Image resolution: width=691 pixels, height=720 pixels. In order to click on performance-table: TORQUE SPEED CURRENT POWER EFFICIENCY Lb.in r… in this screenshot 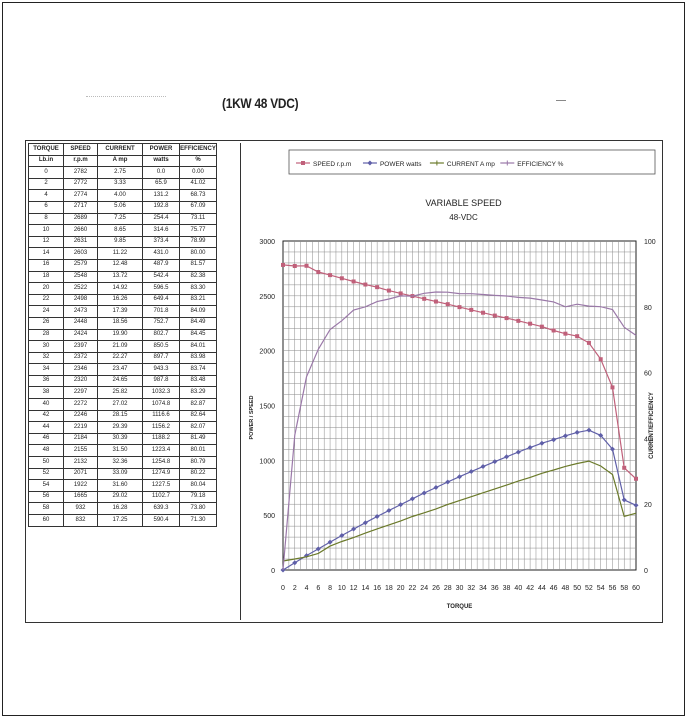, I will do `click(122, 335)`.